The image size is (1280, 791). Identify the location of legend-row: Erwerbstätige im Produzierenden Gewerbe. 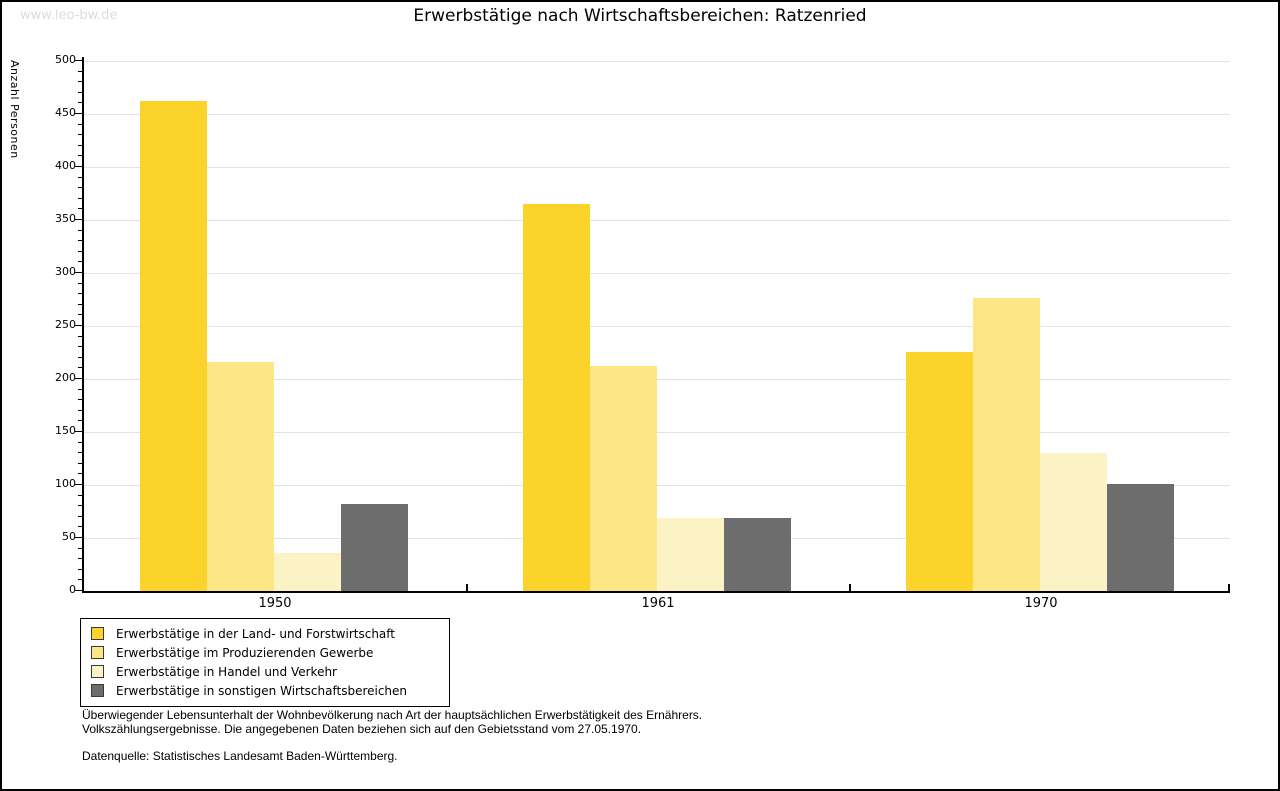
(266, 652).